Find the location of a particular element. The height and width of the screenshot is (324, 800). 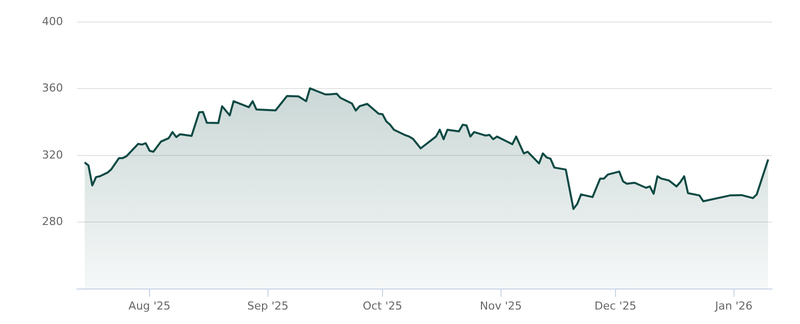

y-tick-label: 320 is located at coordinates (52, 155).